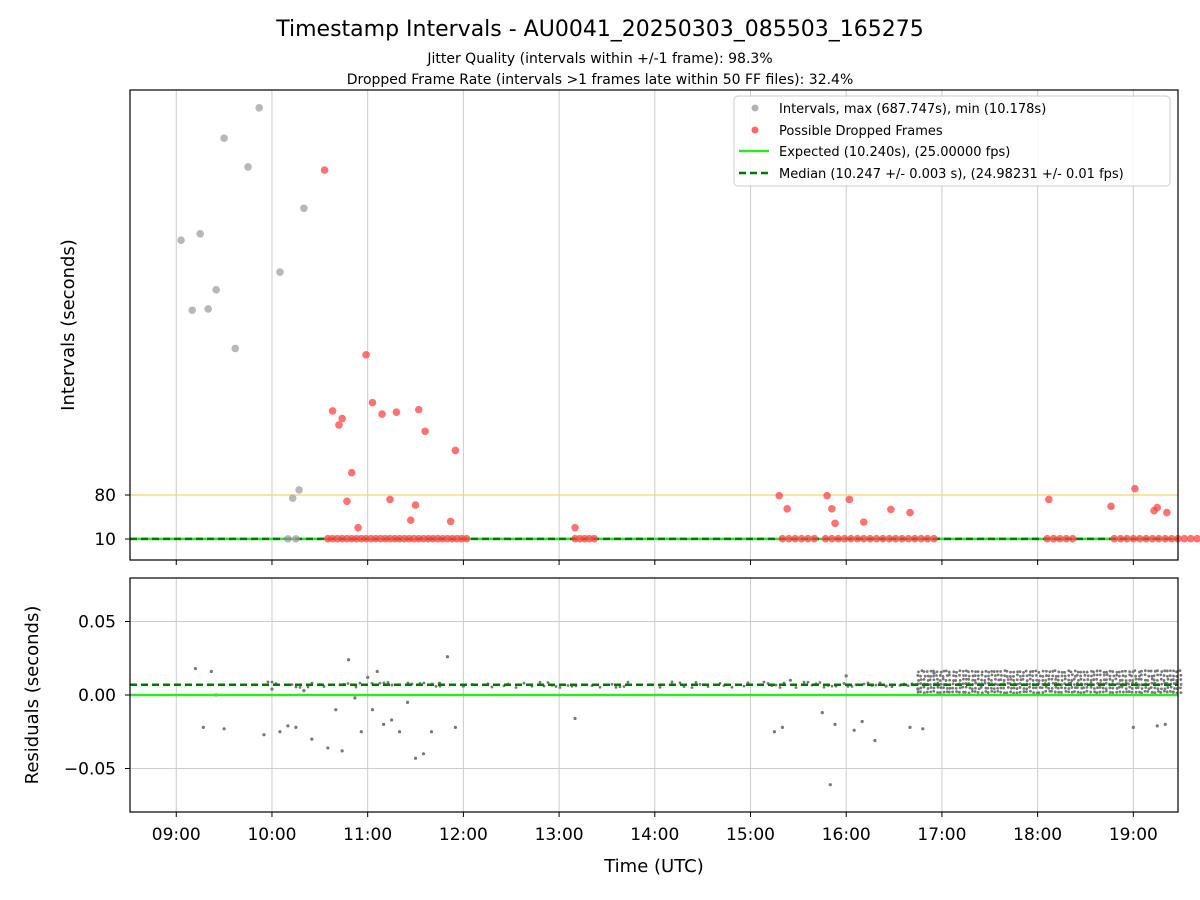 The width and height of the screenshot is (1200, 900). Describe the element at coordinates (97, 696) in the screenshot. I see `residuals-y-ticks: −0.05 0.00 0.05` at that location.